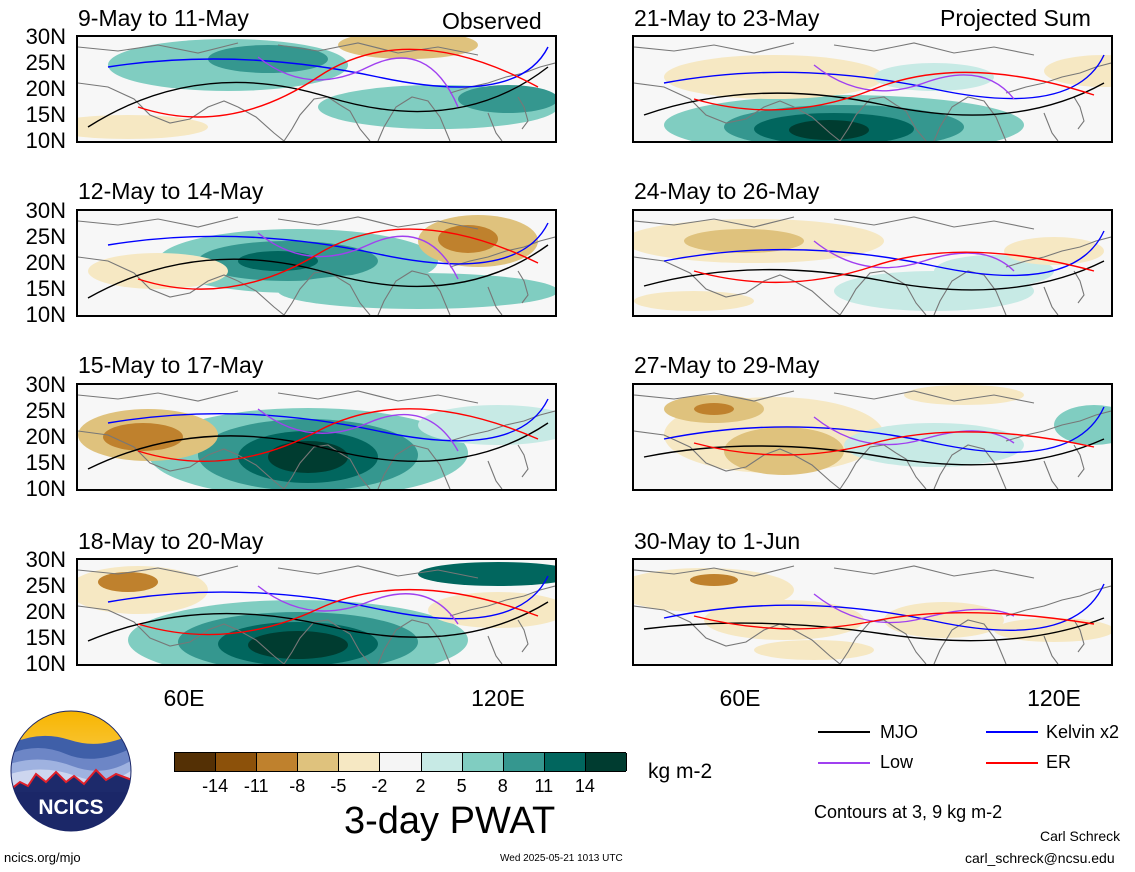 The width and height of the screenshot is (1135, 872). What do you see at coordinates (897, 762) in the screenshot?
I see `legend-low-label: Low` at bounding box center [897, 762].